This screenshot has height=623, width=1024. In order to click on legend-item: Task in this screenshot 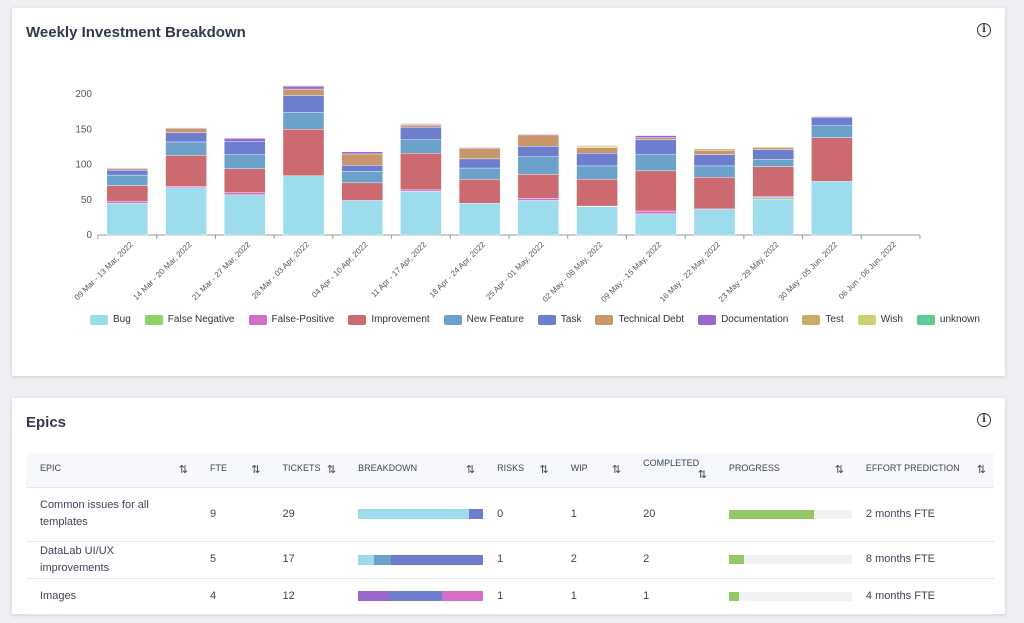, I will do `click(559, 319)`.